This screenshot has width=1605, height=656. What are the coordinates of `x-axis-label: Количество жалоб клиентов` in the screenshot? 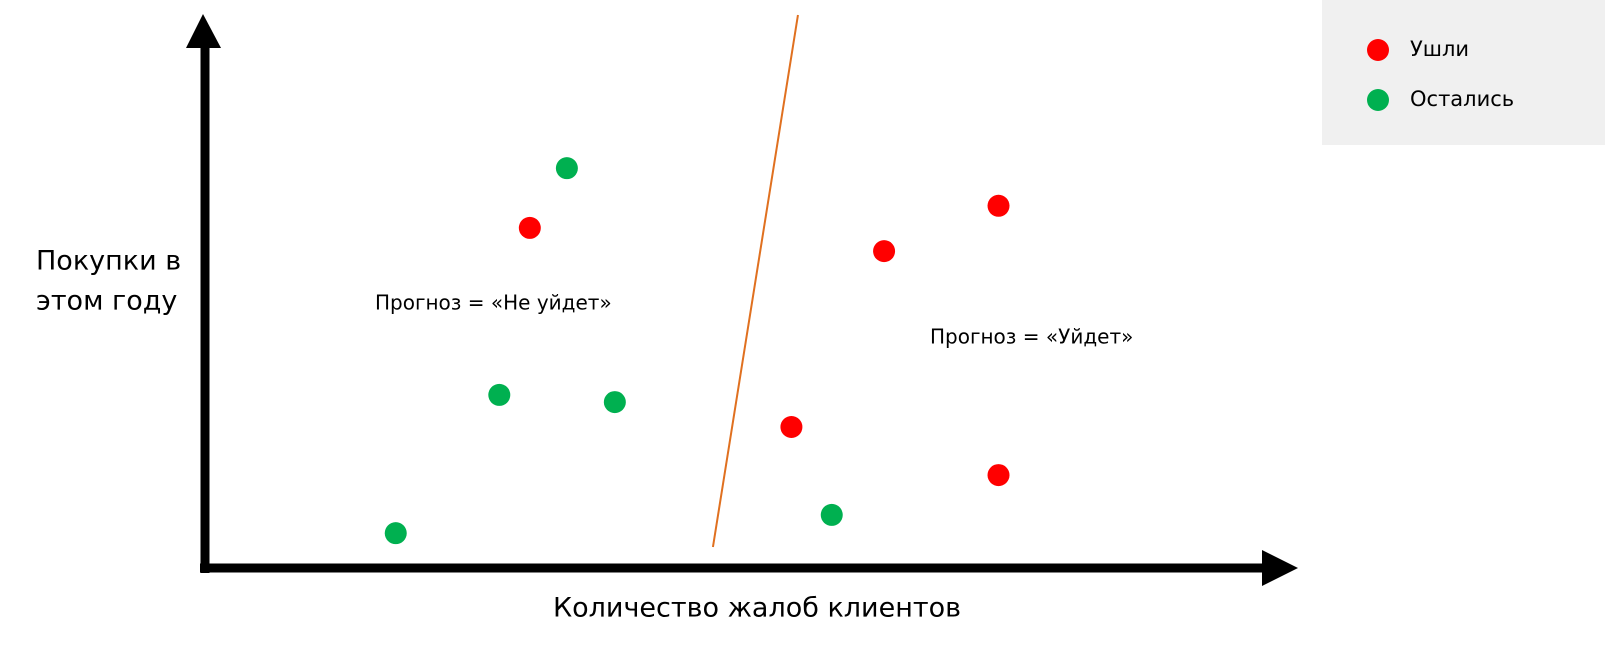 It's located at (757, 608).